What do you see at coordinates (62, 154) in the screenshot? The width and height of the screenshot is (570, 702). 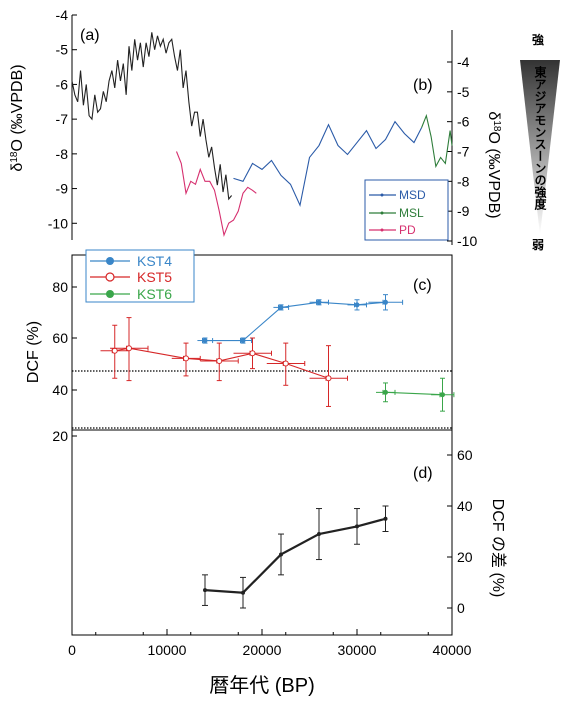 I see `panel-a-ytick-label: -8` at bounding box center [62, 154].